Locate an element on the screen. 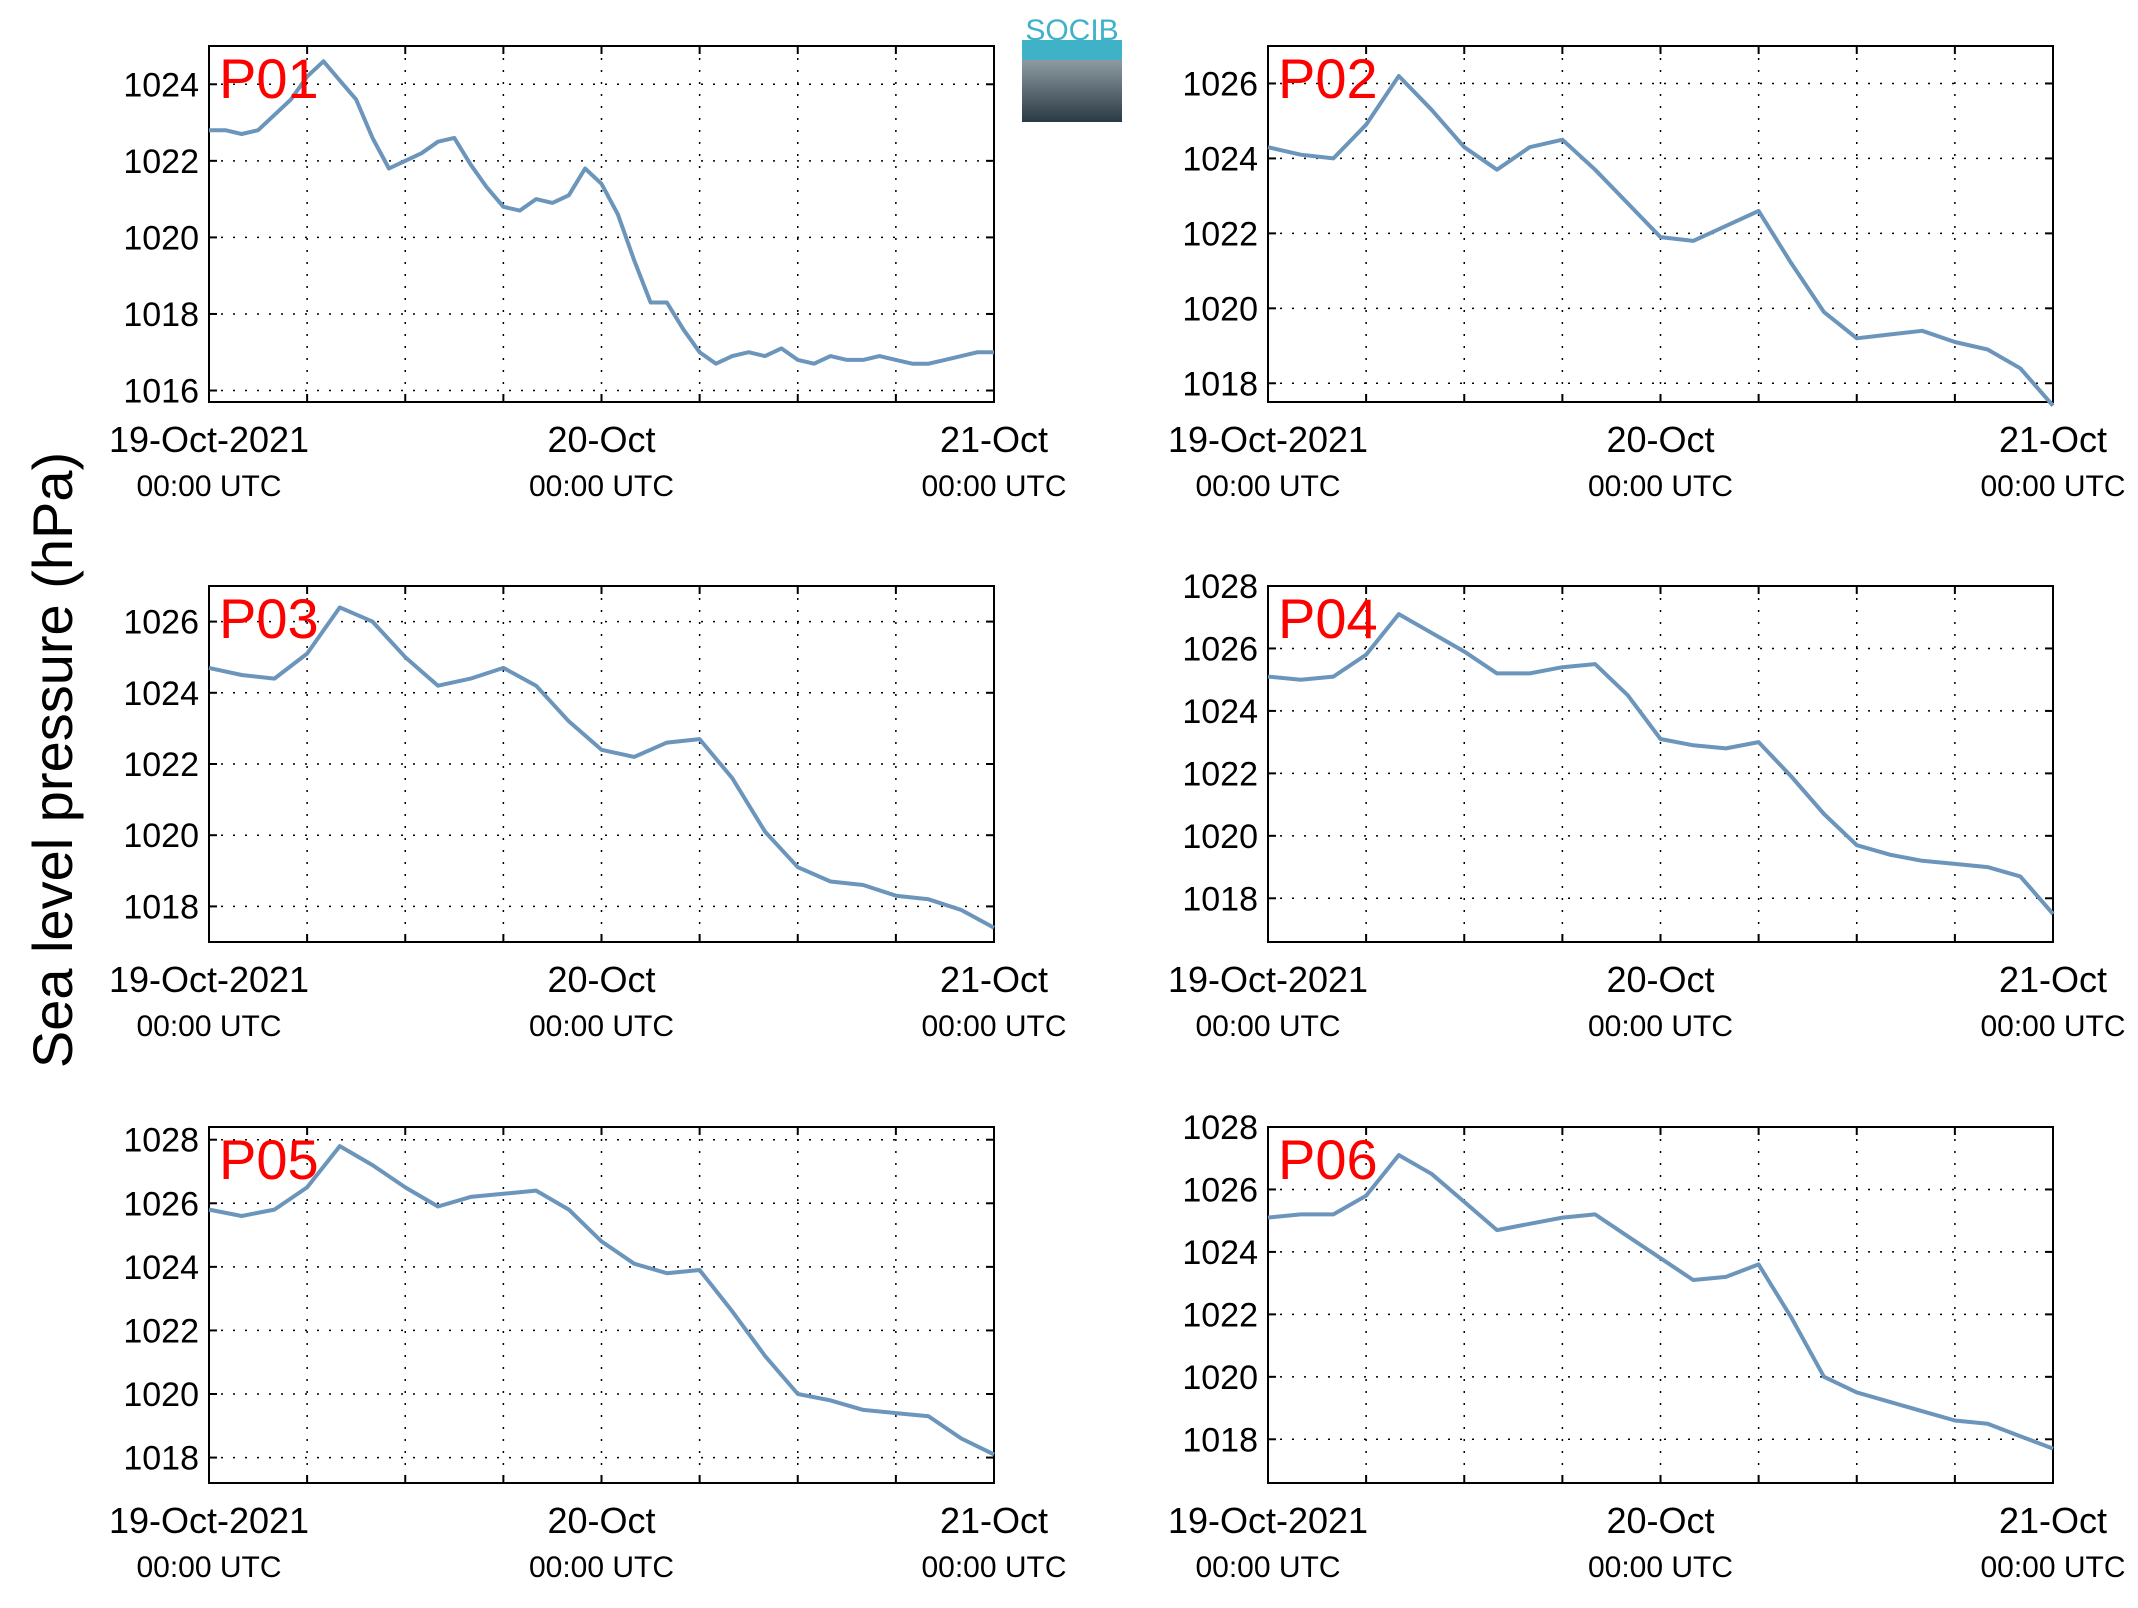 The height and width of the screenshot is (1608, 2138). series-line-p04 is located at coordinates (1661, 764).